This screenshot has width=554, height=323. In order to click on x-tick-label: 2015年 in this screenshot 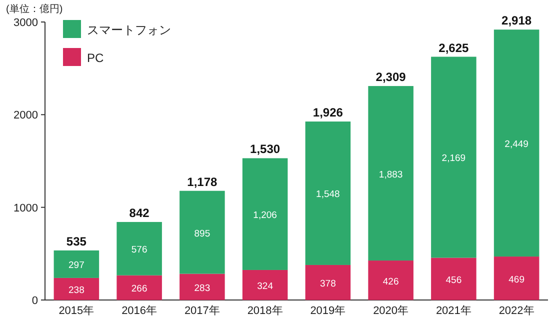, I will do `click(76, 311)`.